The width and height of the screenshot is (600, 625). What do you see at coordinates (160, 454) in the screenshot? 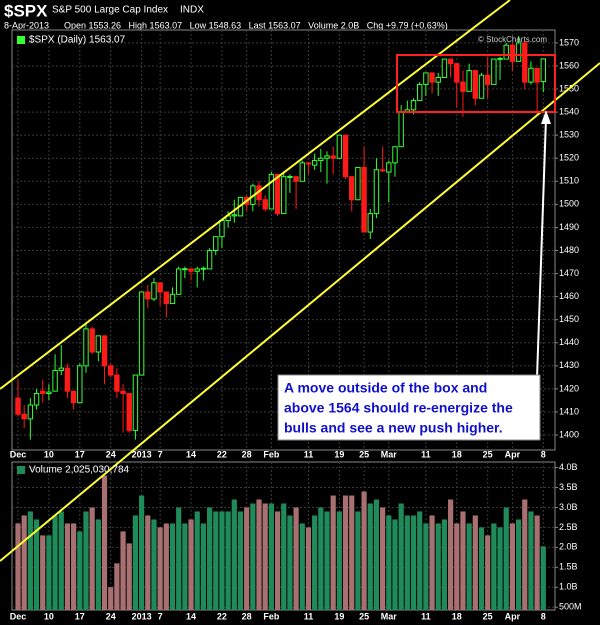
I see `x-tick-label: 7` at bounding box center [160, 454].